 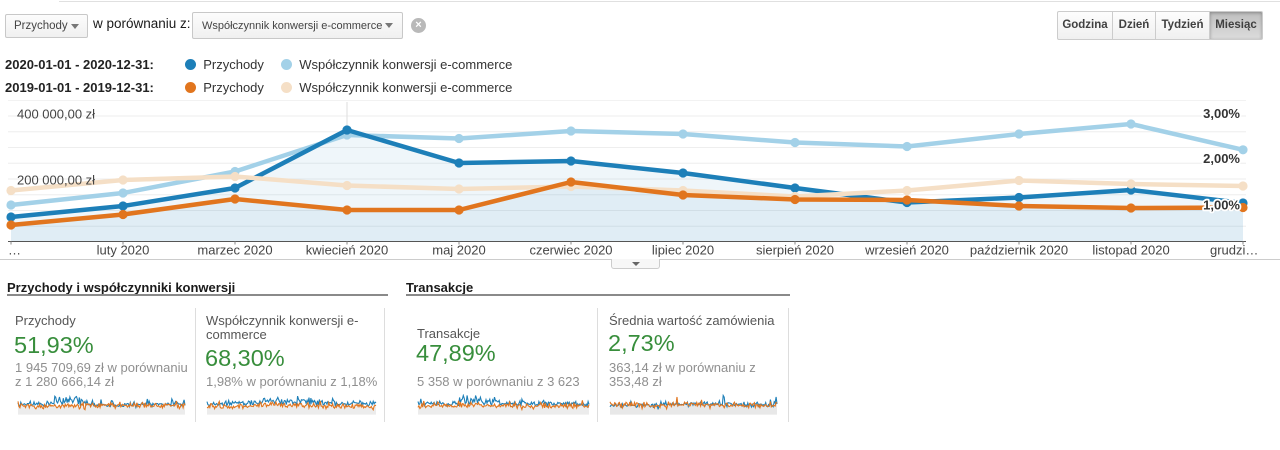 What do you see at coordinates (123, 250) in the screenshot?
I see `svg-text: luty 2020` at bounding box center [123, 250].